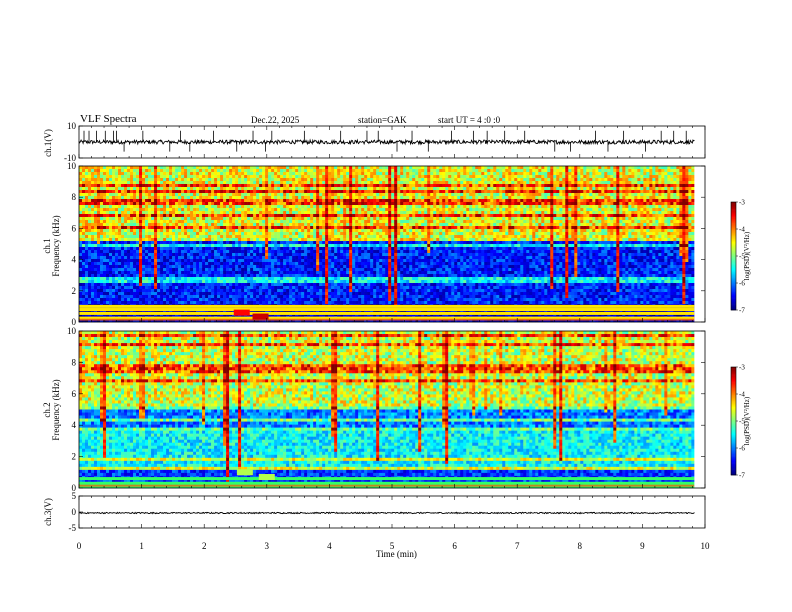 This screenshot has height=612, width=792. What do you see at coordinates (72, 126) in the screenshot?
I see `ytick-label: 10` at bounding box center [72, 126].